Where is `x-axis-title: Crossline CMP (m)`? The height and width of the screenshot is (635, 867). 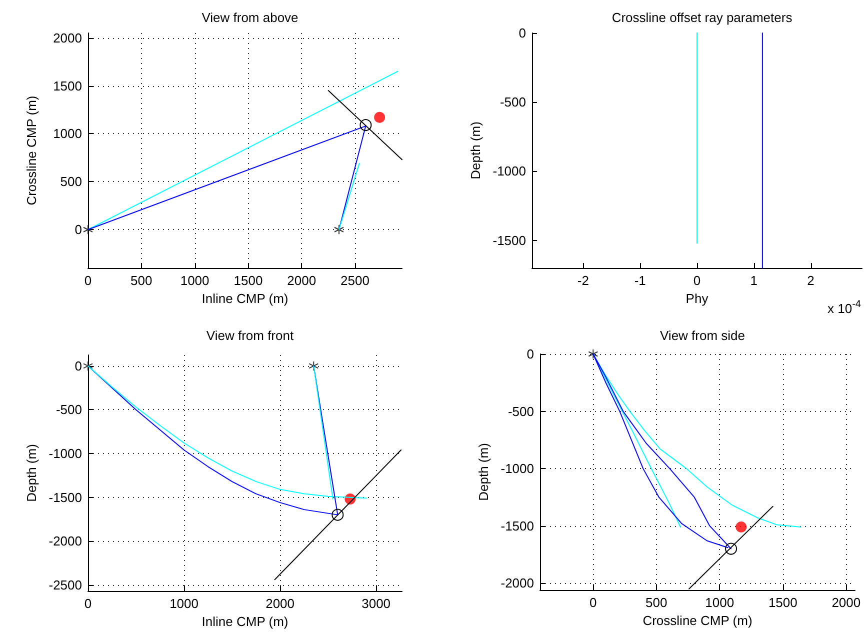
x-axis-title: Crossline CMP (m) is located at coordinates (697, 620).